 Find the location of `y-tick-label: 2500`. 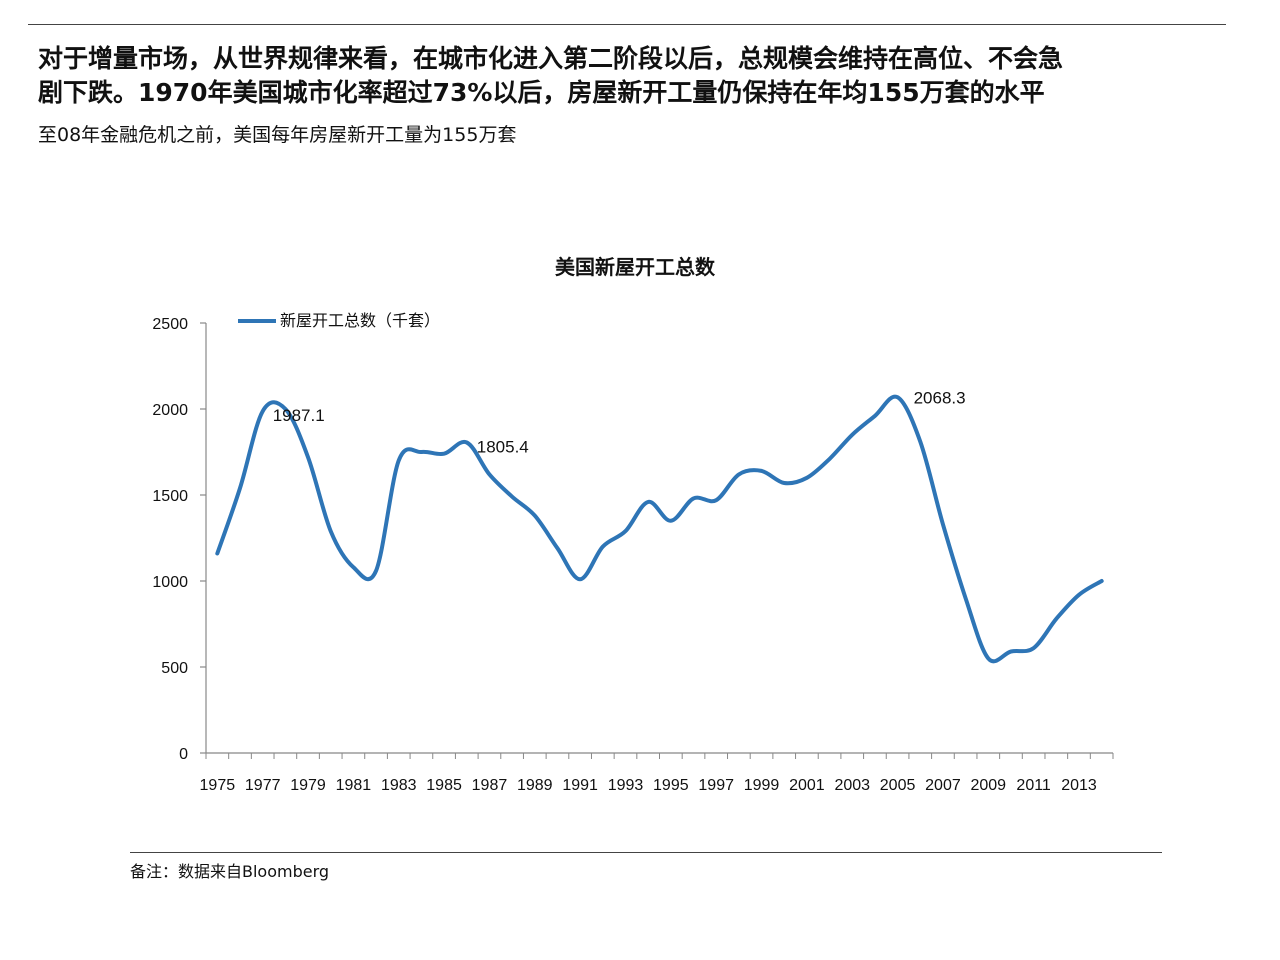

y-tick-label: 2500 is located at coordinates (170, 324).